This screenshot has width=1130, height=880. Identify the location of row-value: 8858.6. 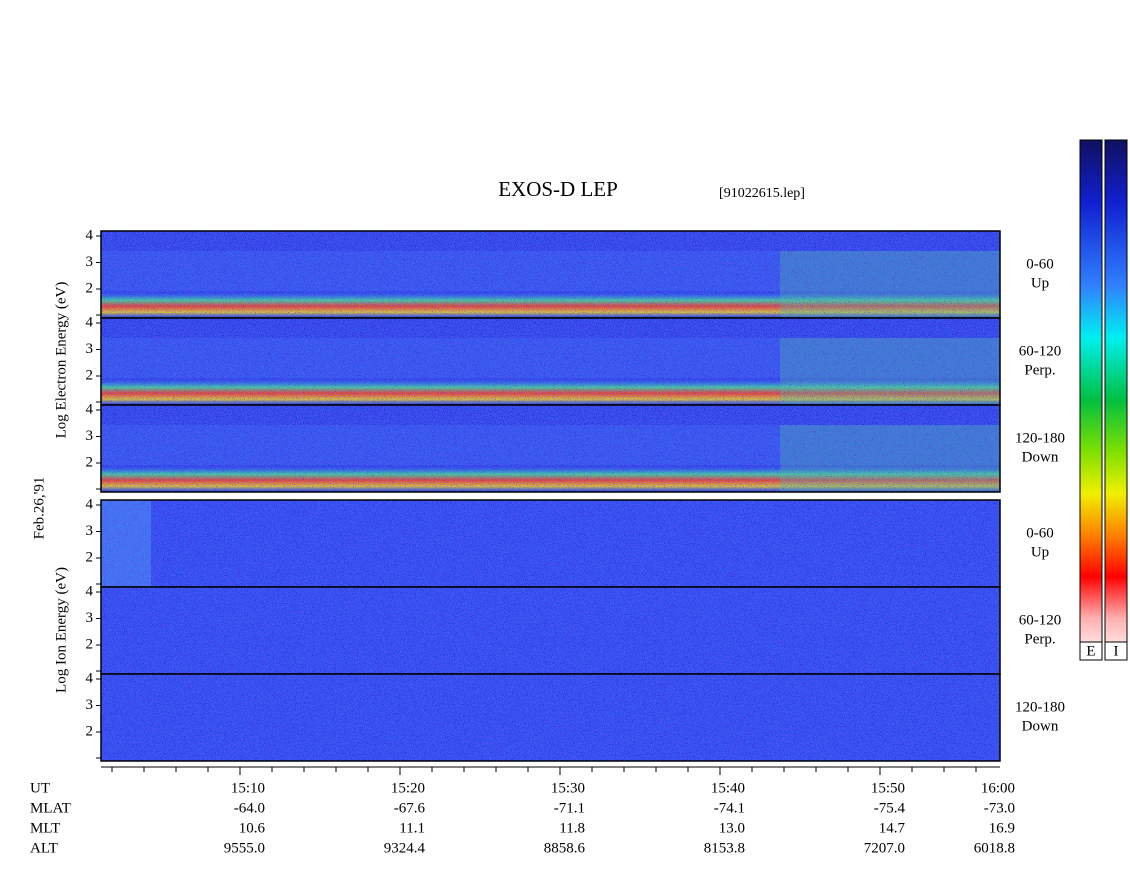
(565, 848).